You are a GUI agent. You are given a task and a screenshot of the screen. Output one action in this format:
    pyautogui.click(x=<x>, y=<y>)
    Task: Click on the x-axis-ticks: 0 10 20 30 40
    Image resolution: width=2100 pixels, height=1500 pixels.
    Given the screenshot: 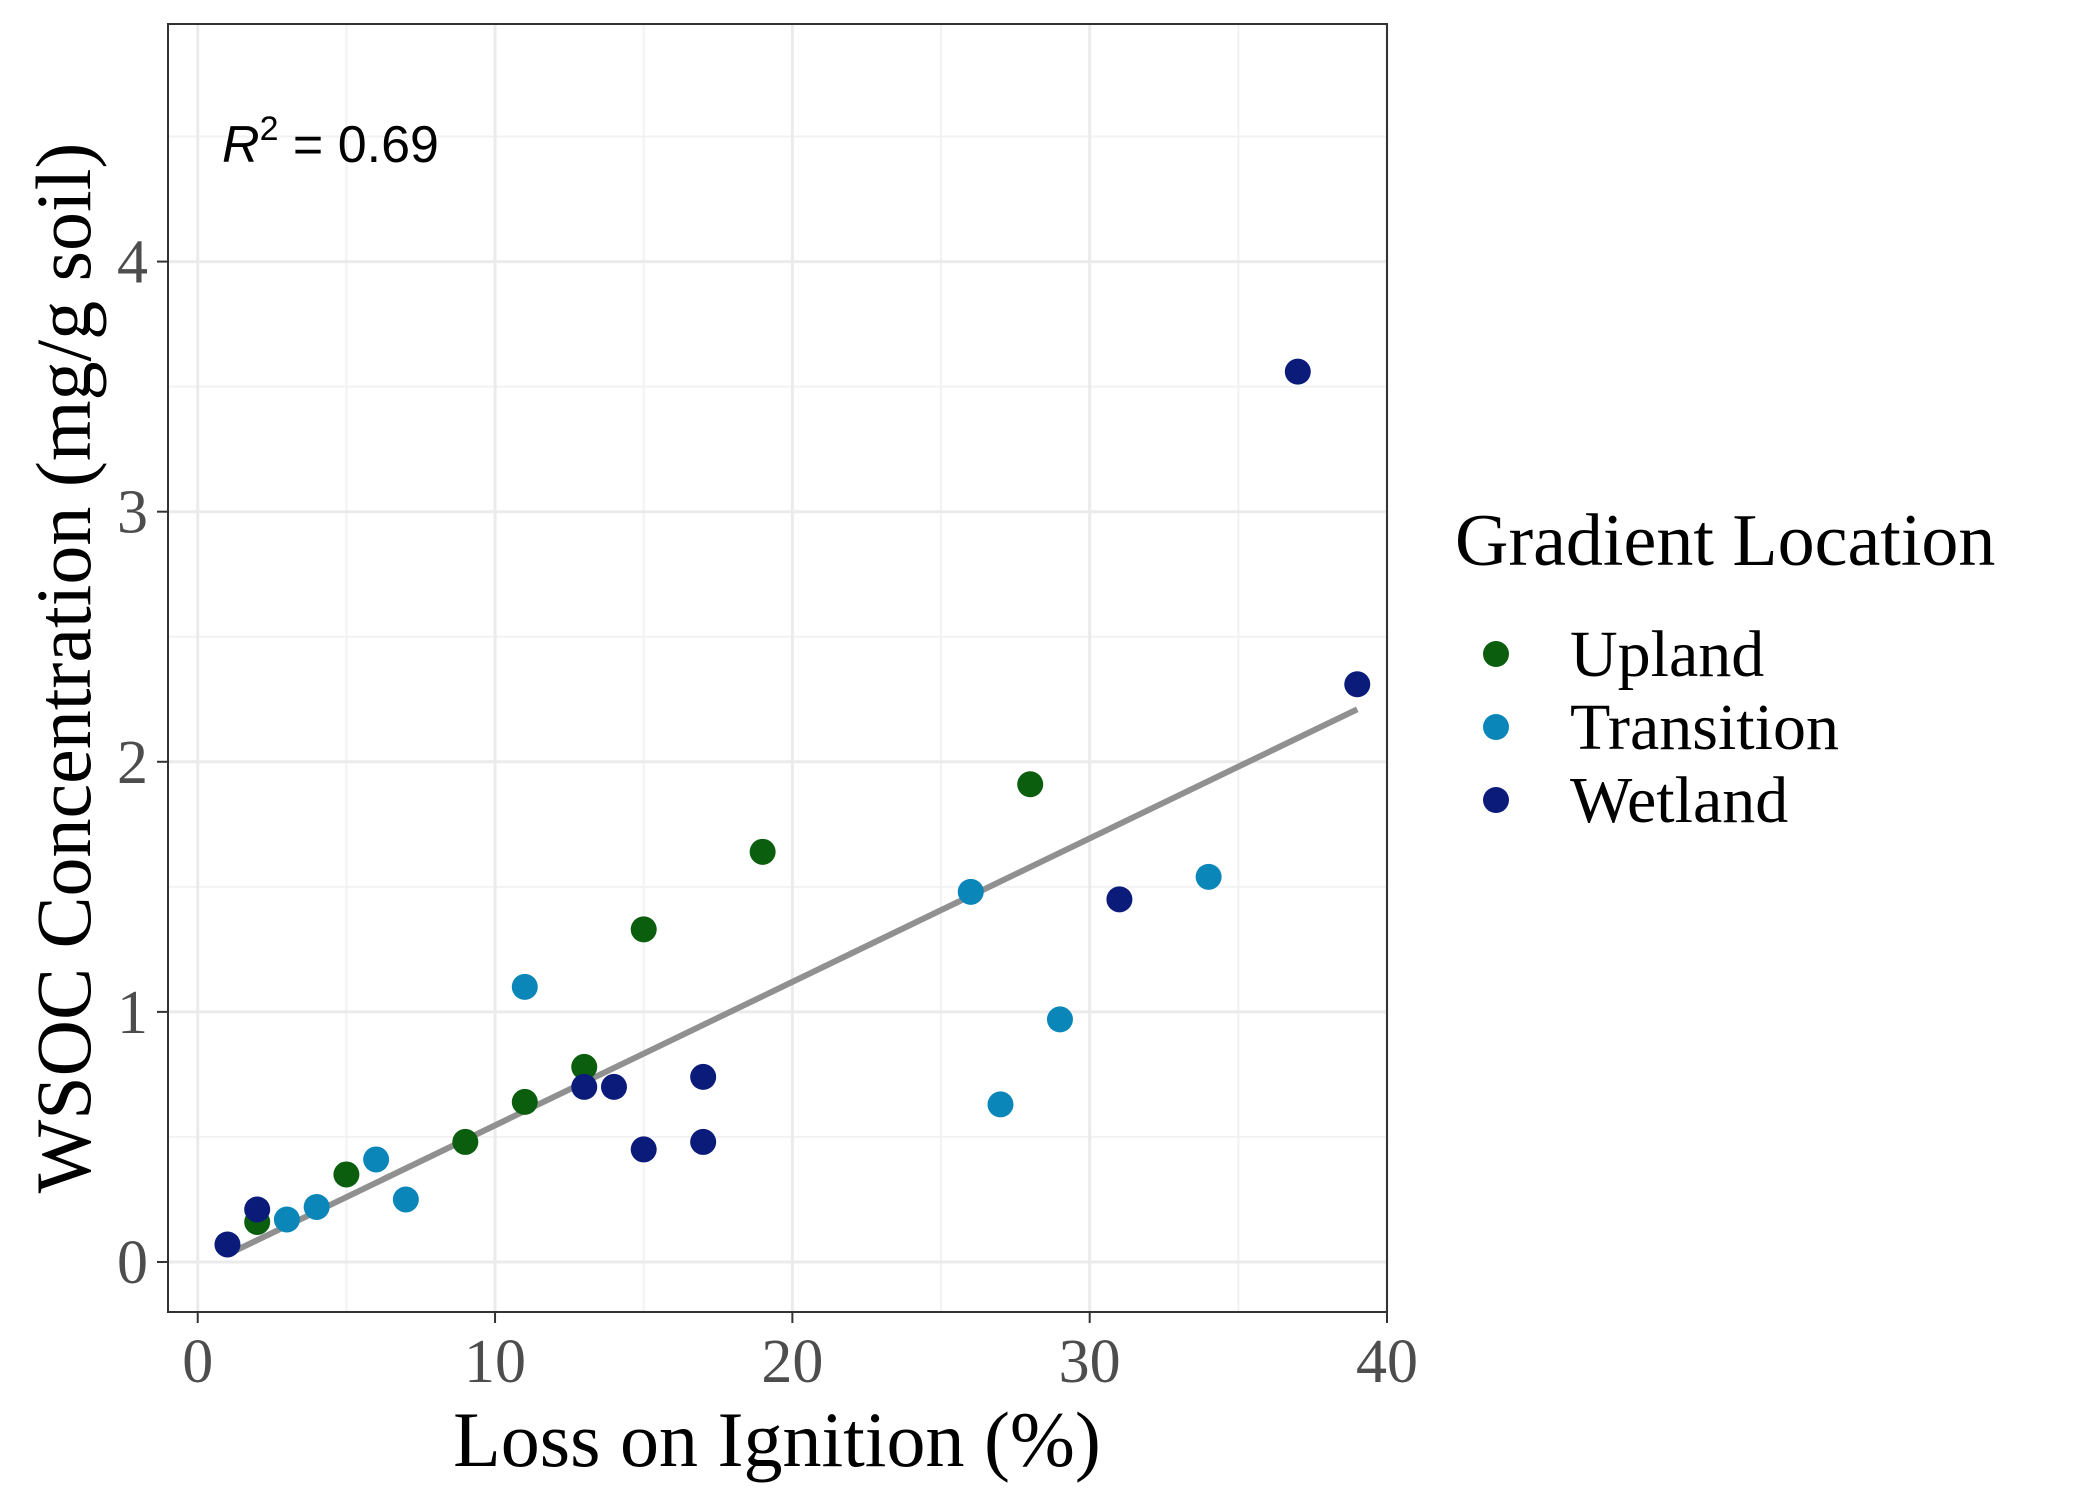 What is the action you would take?
    pyautogui.click(x=800, y=1354)
    